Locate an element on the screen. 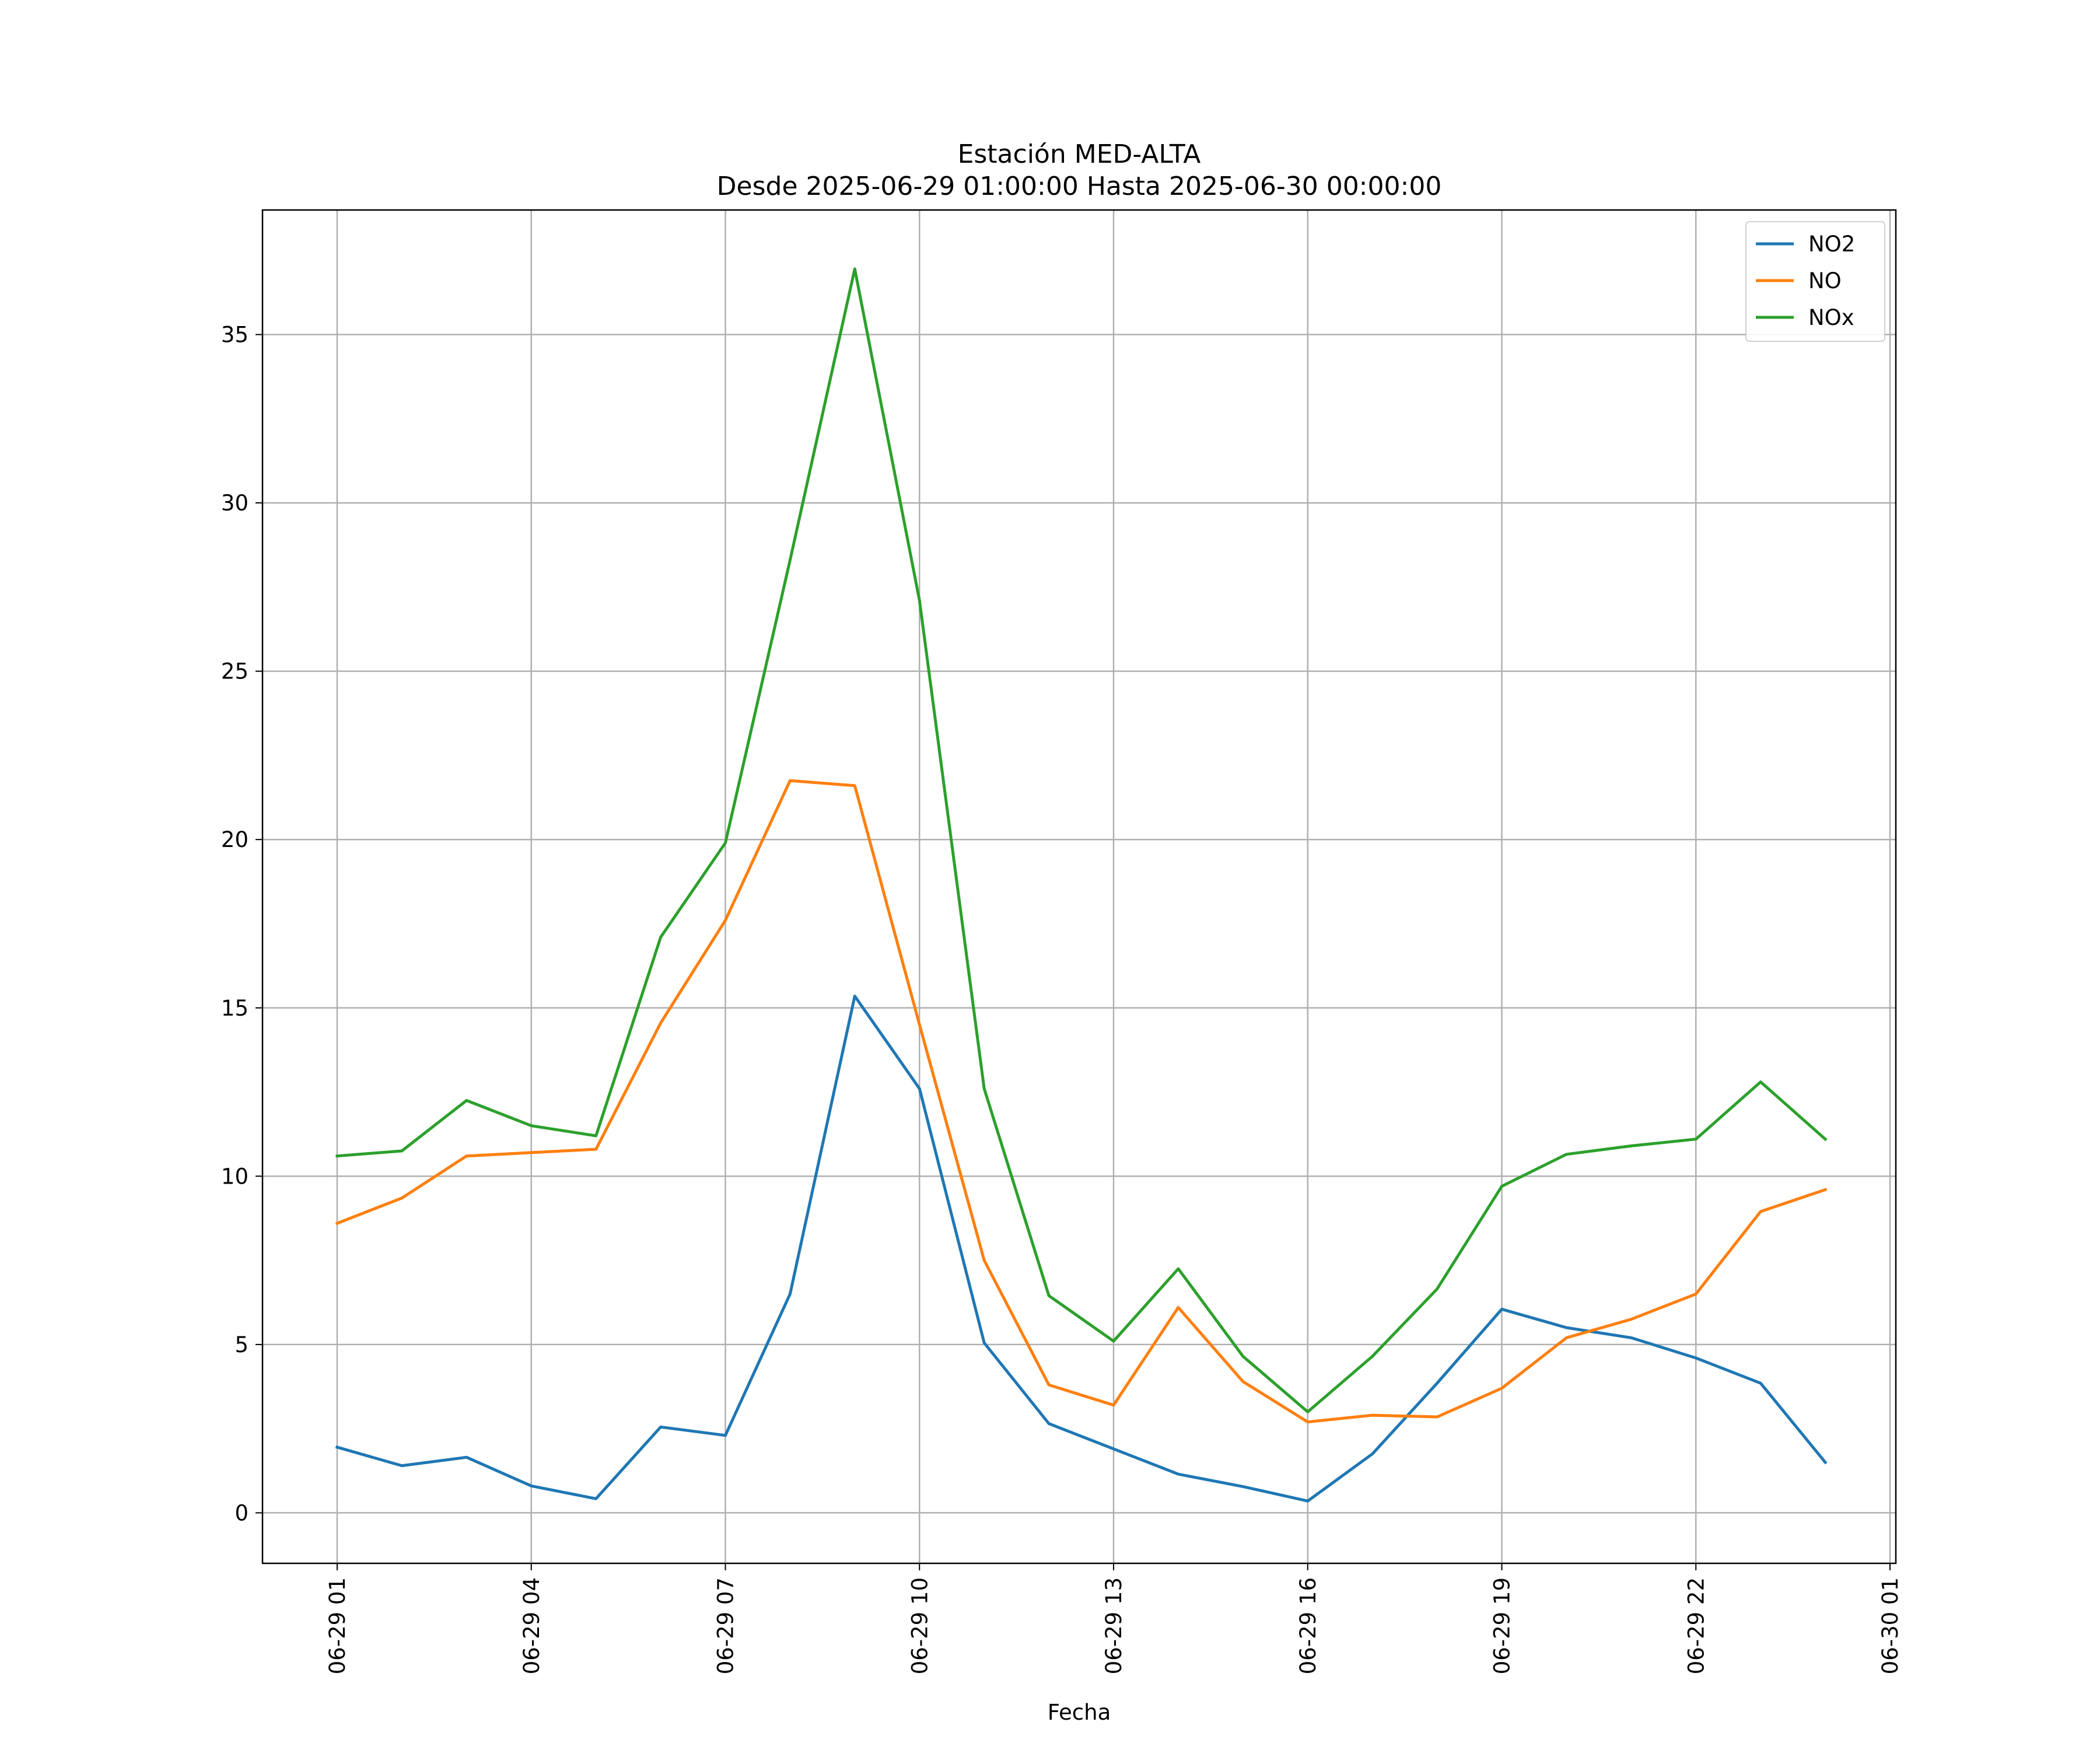 The height and width of the screenshot is (1750, 2100). y-tick-label: 5 is located at coordinates (242, 1344).